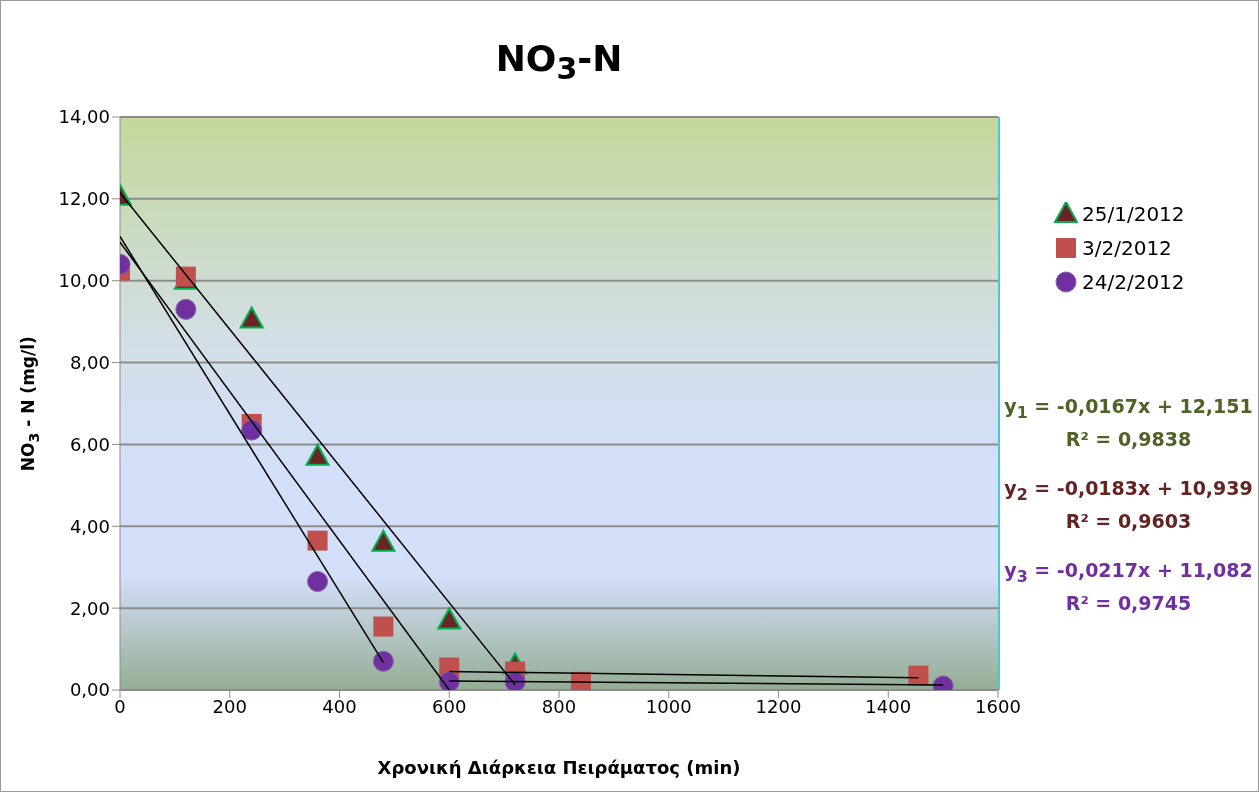  I want to click on x-axis-title: Χρονική Διάρκεια Πειράματος (min), so click(559, 767).